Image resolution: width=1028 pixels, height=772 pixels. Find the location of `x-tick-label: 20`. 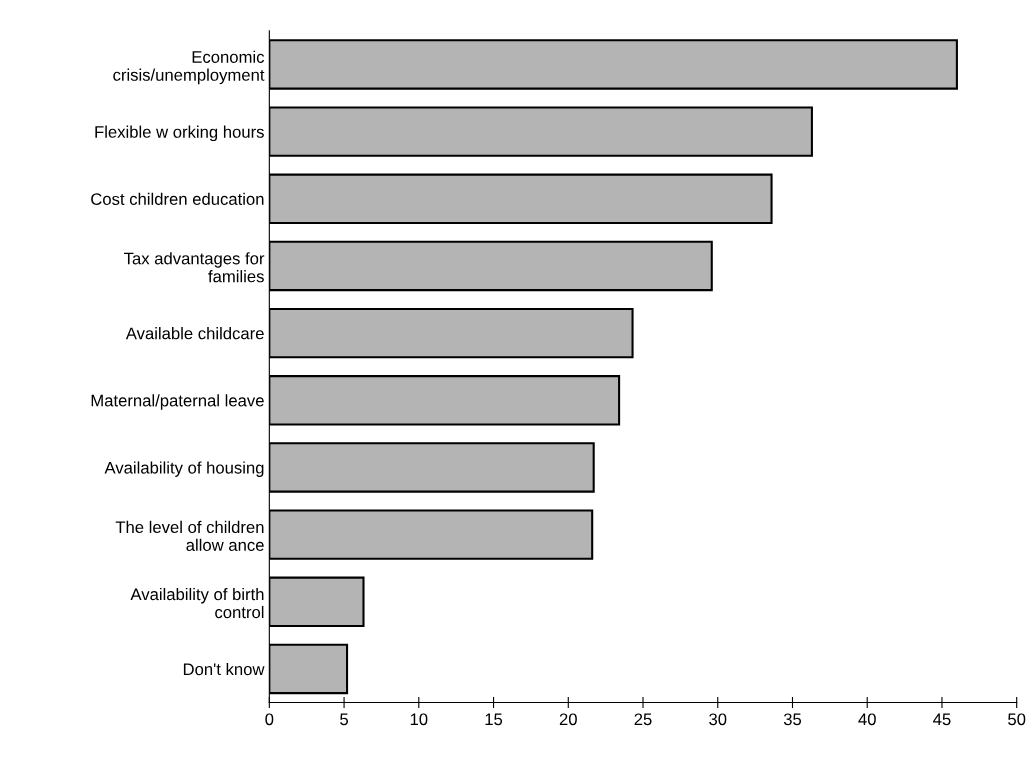

x-tick-label: 20 is located at coordinates (568, 719).